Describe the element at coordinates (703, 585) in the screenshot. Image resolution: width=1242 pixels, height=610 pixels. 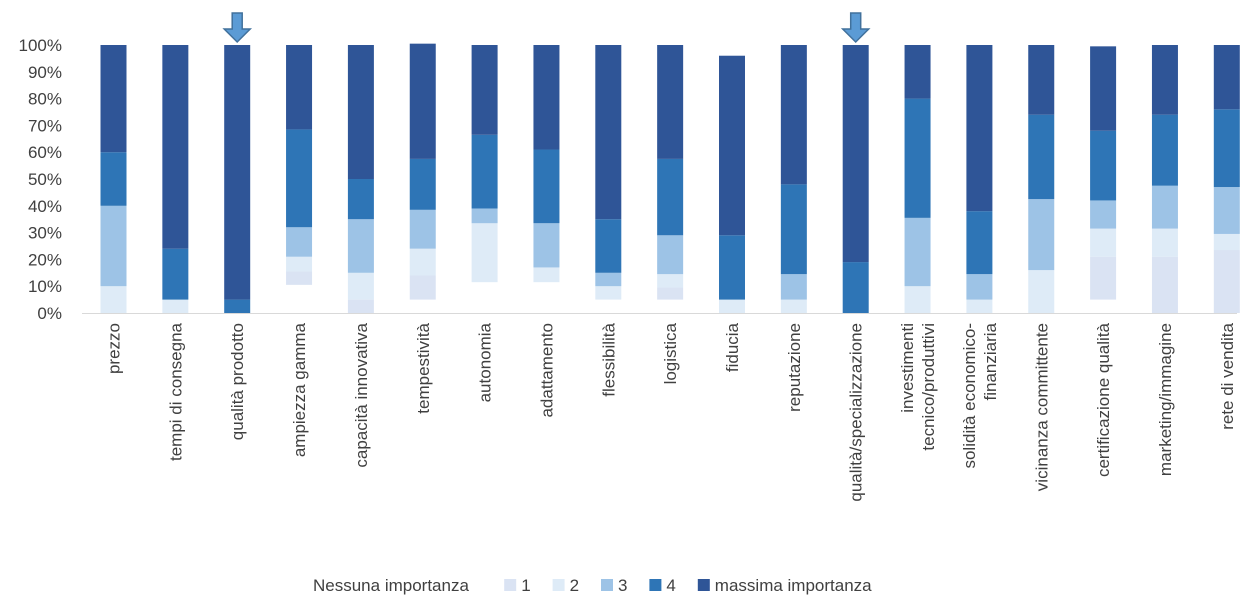
I see `legend-swatch-massima-importanza` at that location.